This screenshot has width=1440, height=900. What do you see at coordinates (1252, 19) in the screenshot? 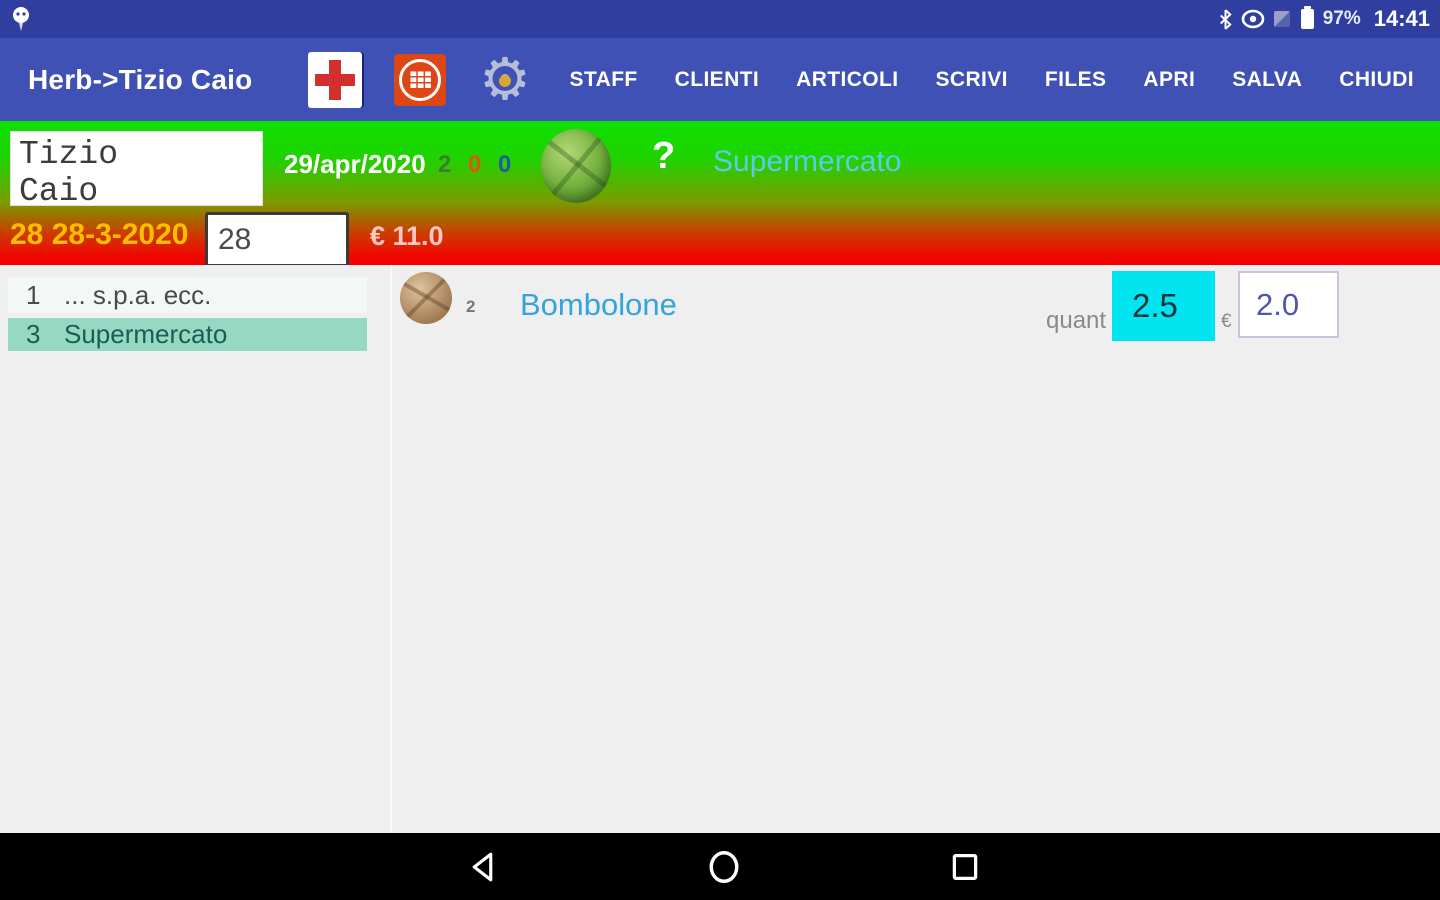
I see `data-saver-icon` at bounding box center [1252, 19].